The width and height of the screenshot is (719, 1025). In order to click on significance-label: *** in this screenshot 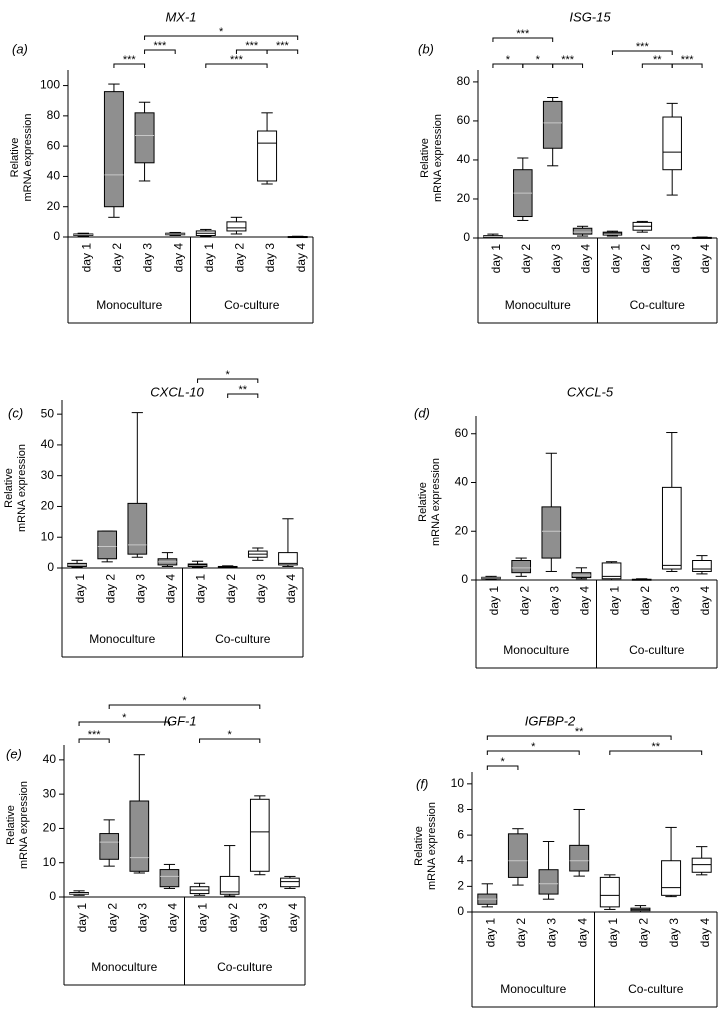, I will do `click(130, 60)`.